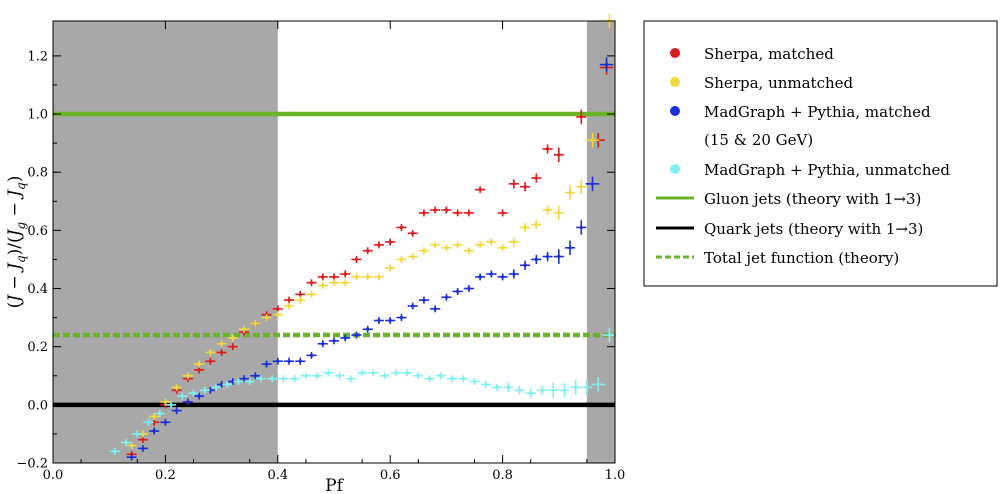  What do you see at coordinates (334, 485) in the screenshot?
I see `x-axis-label: Pf` at bounding box center [334, 485].